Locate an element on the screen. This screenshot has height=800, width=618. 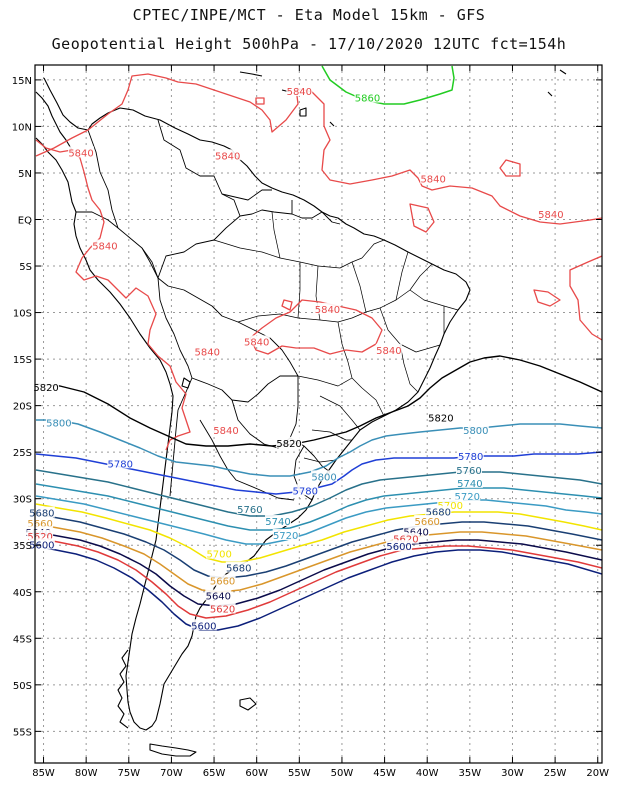
contour-label-text: 5740 is located at coordinates (277, 522).